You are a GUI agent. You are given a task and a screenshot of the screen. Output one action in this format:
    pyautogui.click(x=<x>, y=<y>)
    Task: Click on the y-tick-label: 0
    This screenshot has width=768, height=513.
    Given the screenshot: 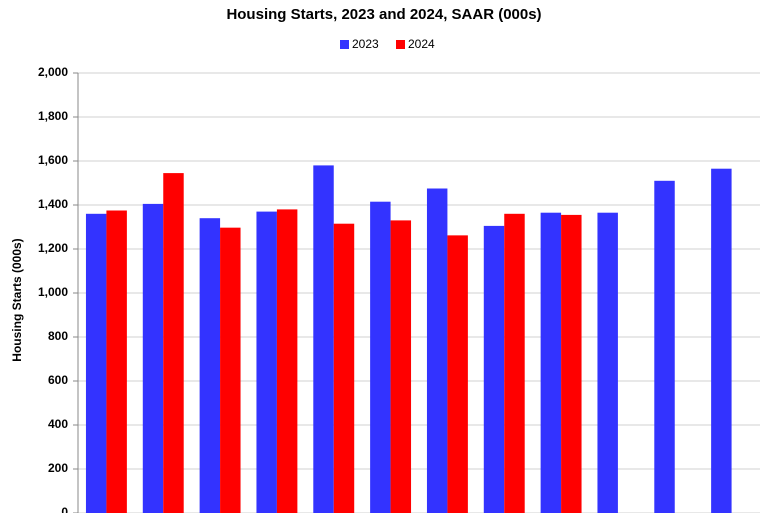 What is the action you would take?
    pyautogui.click(x=64, y=509)
    